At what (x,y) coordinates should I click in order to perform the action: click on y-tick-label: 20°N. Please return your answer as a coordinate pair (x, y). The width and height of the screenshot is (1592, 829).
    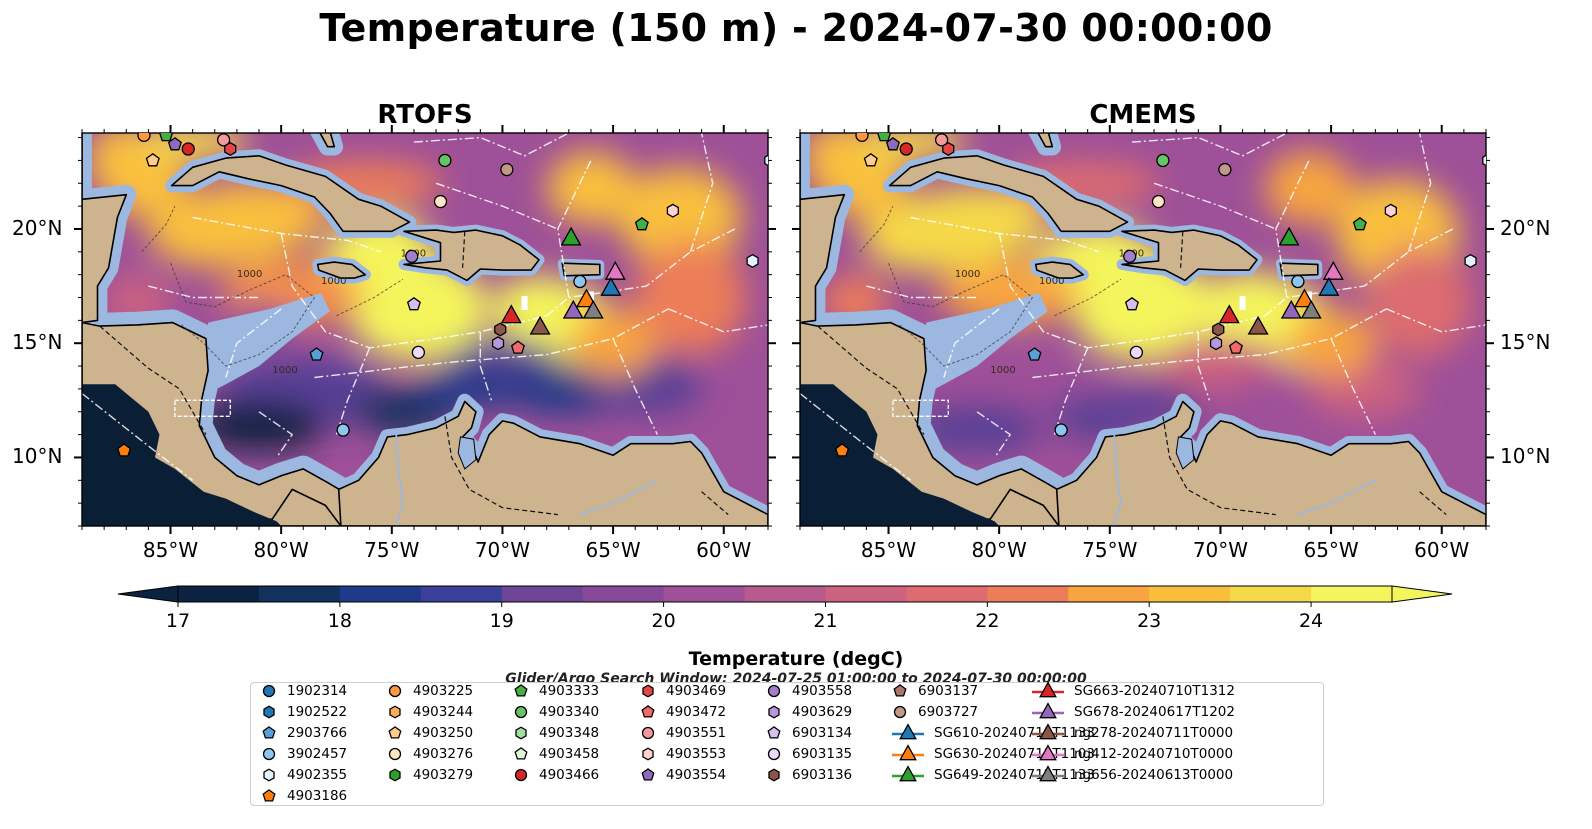
    Looking at the image, I should click on (1525, 227).